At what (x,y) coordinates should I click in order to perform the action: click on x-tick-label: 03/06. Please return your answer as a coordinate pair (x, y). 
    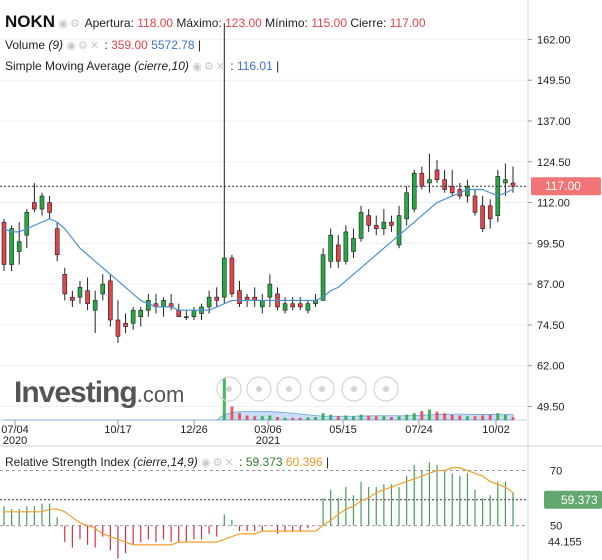
    Looking at the image, I should click on (268, 430).